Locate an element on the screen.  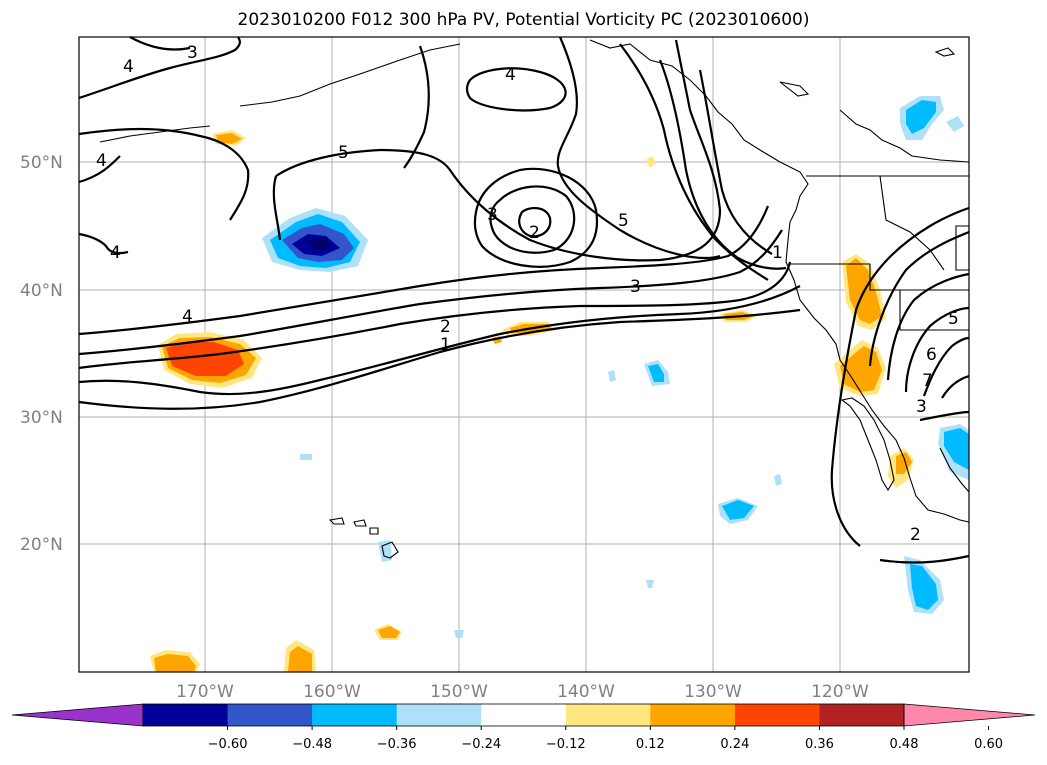
colorbar-tick-label: −0.24 is located at coordinates (481, 744).